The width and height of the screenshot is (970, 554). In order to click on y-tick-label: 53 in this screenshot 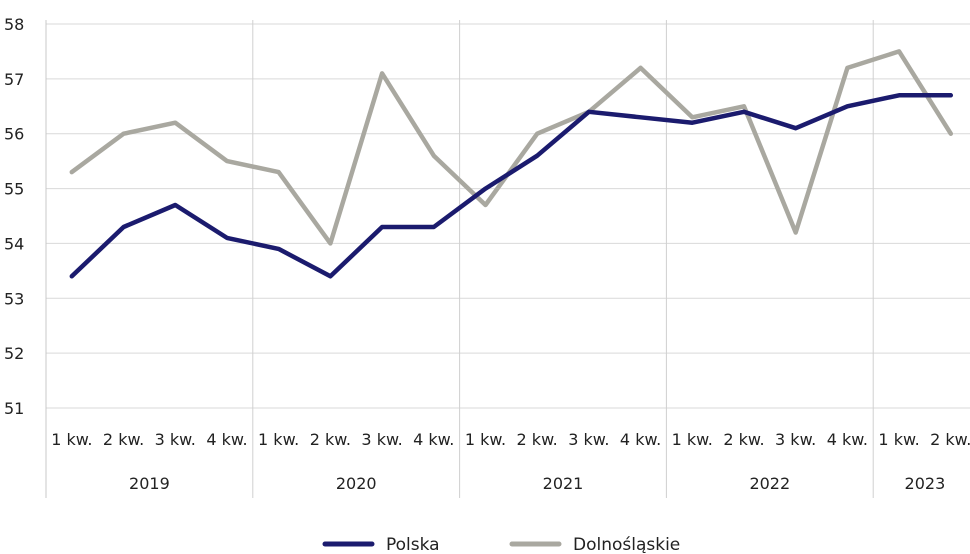, I will do `click(14, 298)`.